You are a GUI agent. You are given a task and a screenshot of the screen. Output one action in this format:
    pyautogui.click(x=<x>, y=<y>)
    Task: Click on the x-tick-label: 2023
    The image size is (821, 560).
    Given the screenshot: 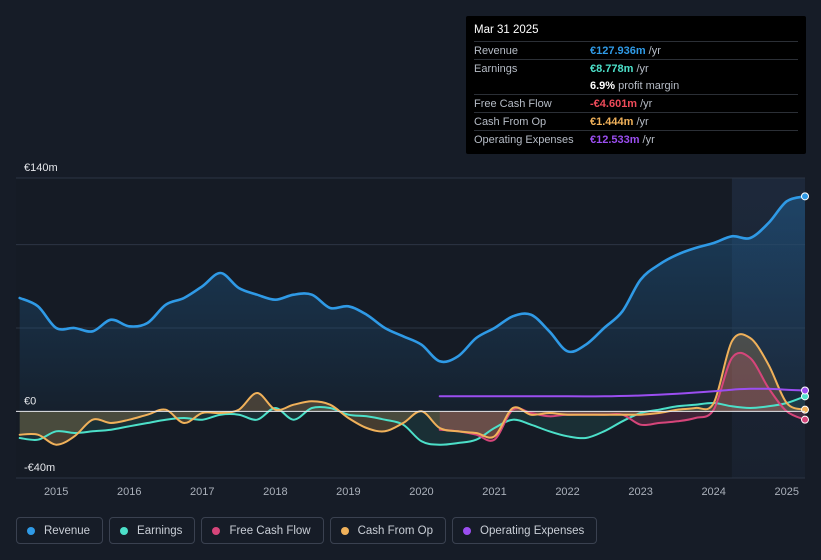 What is the action you would take?
    pyautogui.click(x=640, y=492)
    